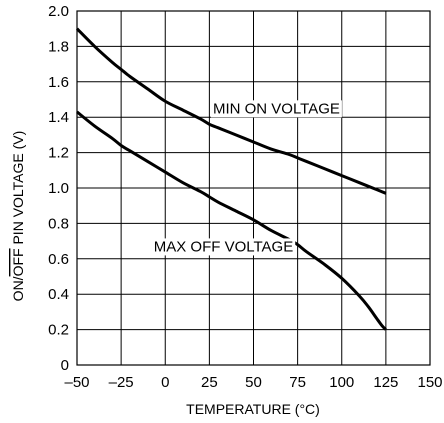 The height and width of the screenshot is (423, 444). Describe the element at coordinates (121, 382) in the screenshot. I see `x-tick-label: –25` at that location.